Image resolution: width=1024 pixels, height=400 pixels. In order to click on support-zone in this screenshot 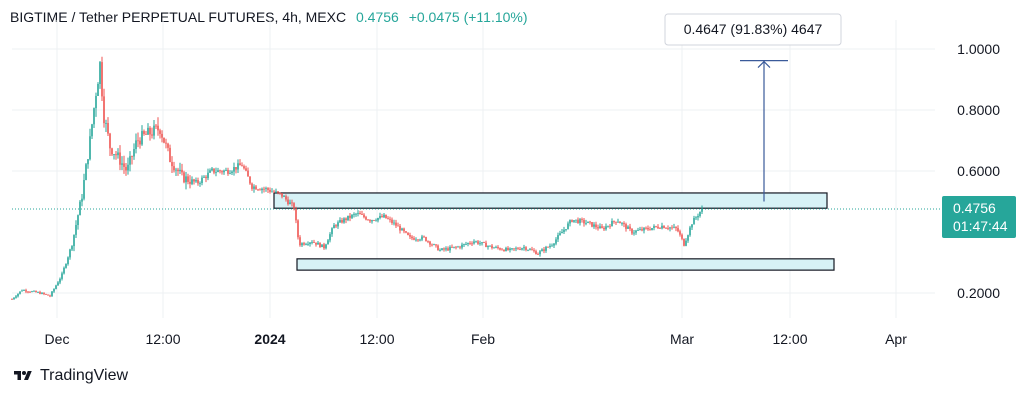, I will do `click(565, 264)`.